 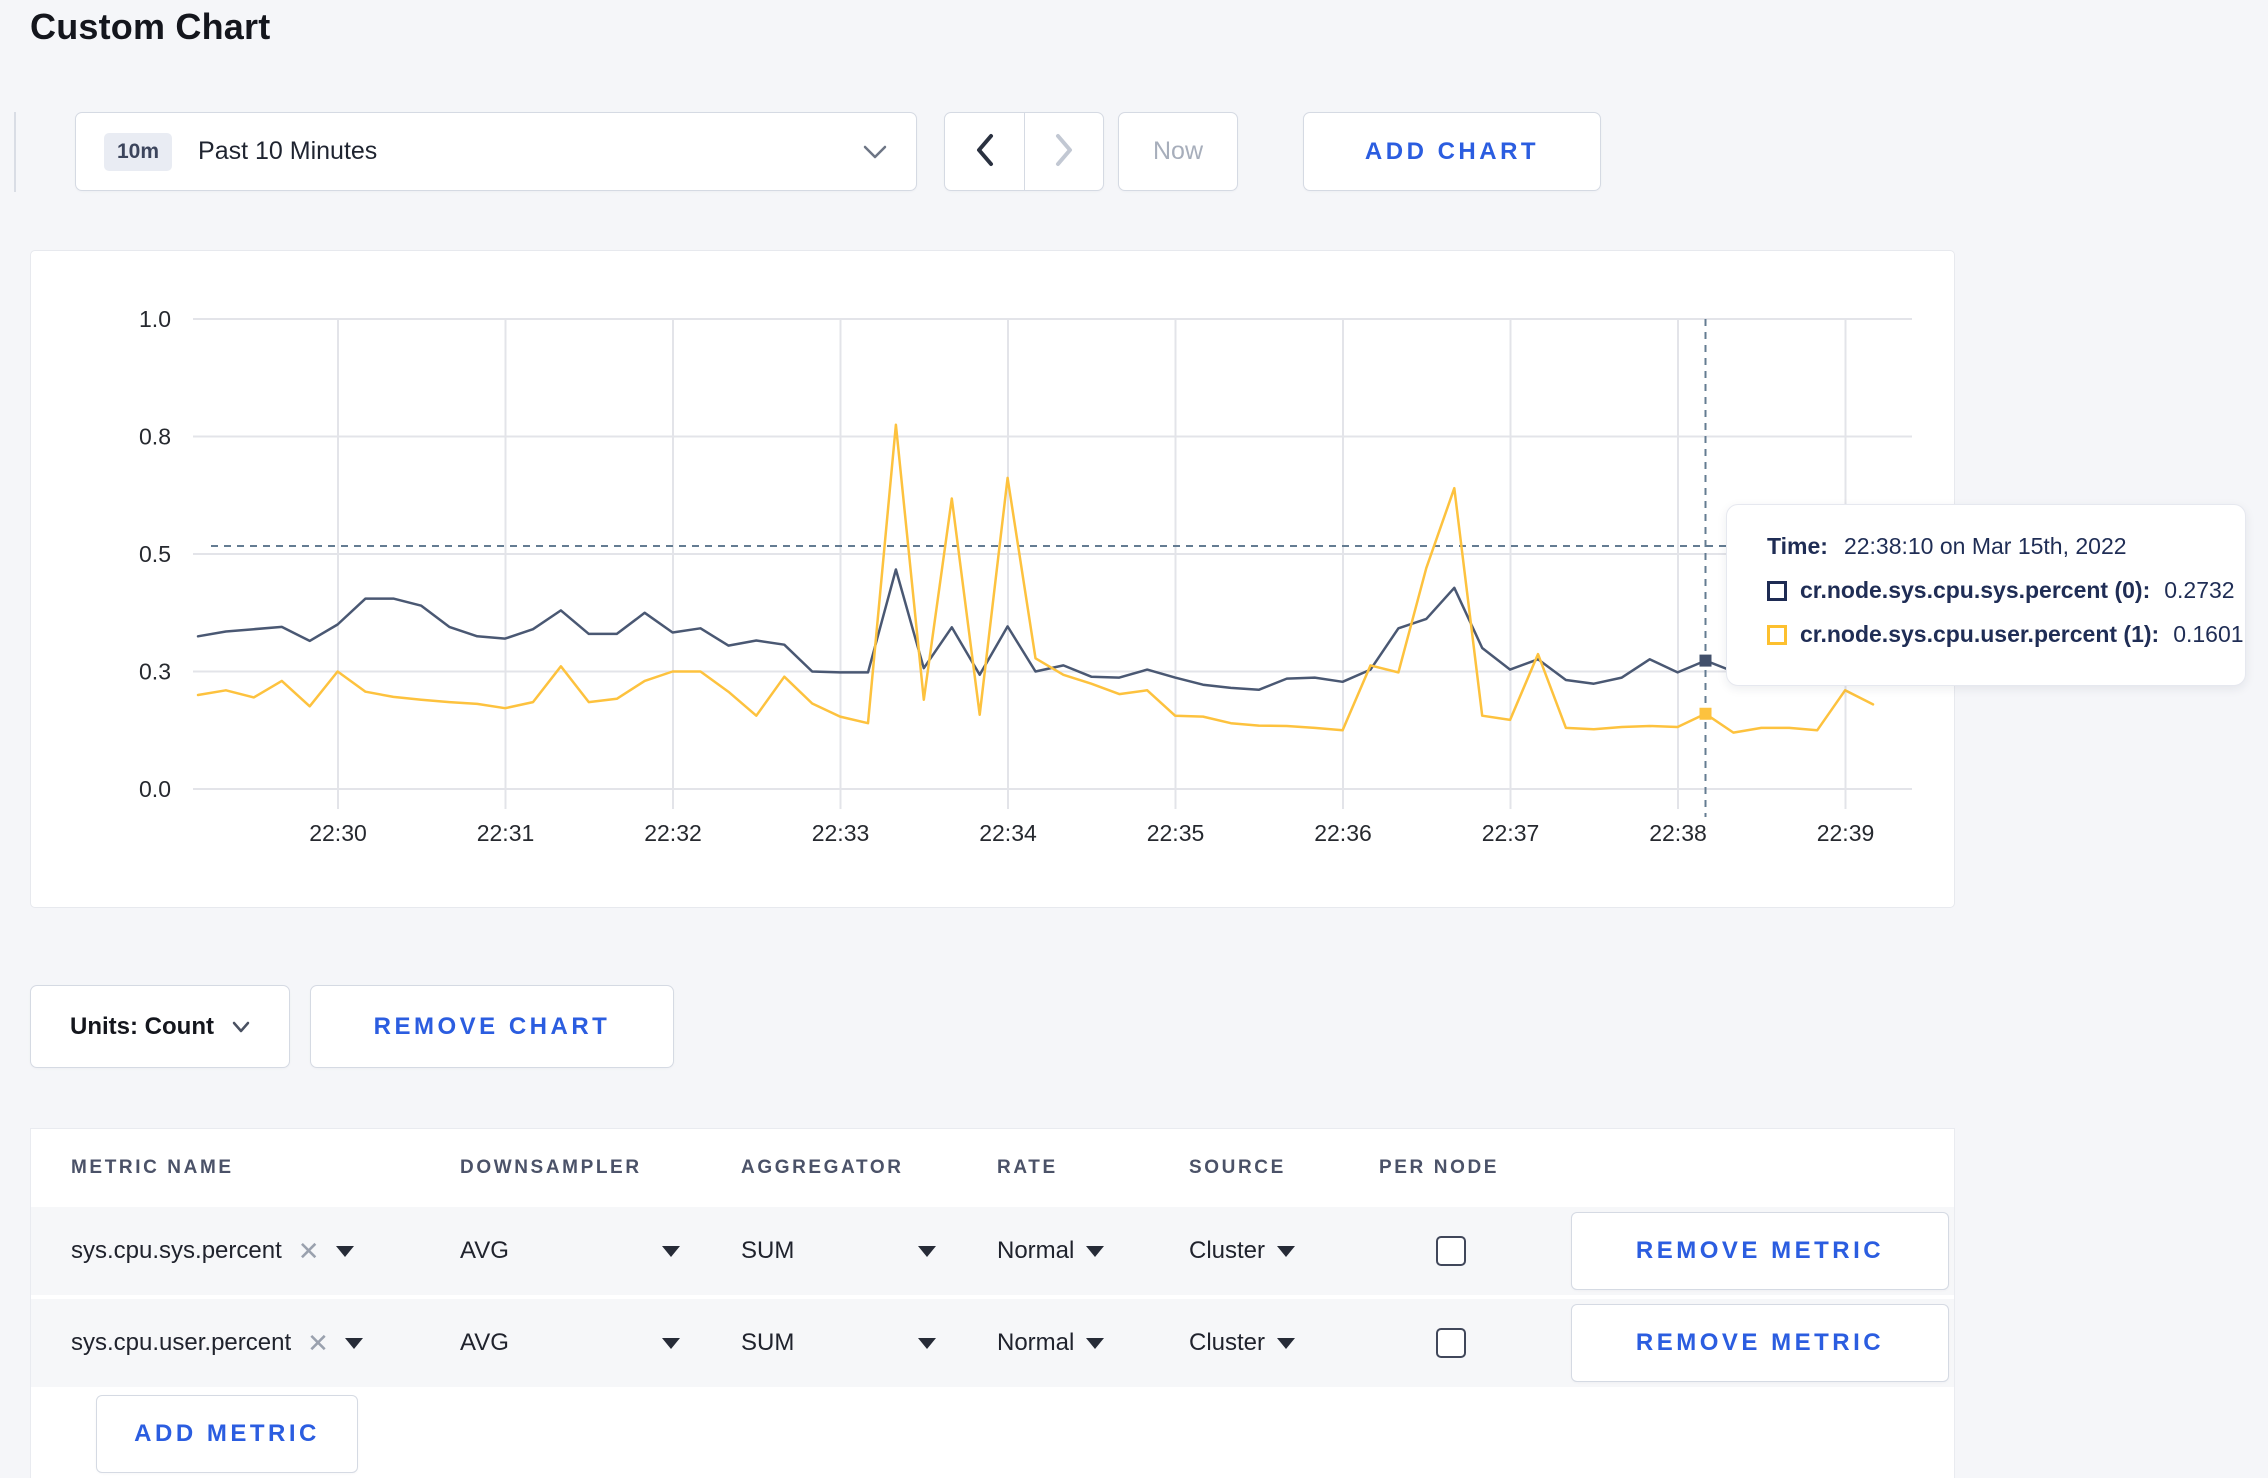 I want to click on next-time-button, so click(x=1063, y=151).